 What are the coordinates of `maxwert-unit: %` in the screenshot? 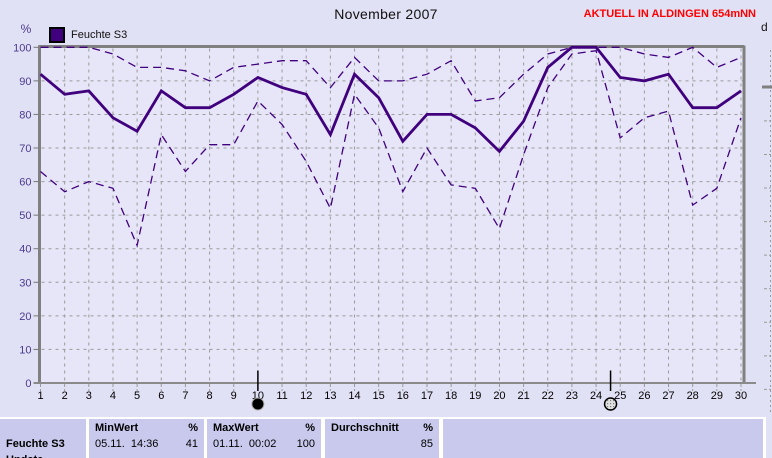 It's located at (310, 428).